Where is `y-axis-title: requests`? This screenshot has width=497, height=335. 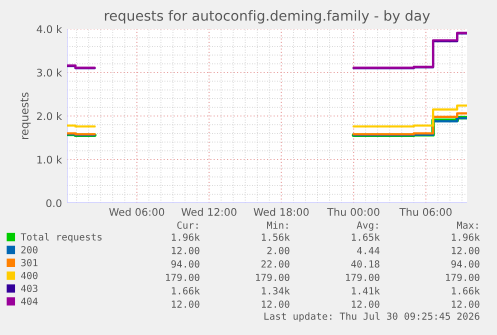
y-axis-title: requests is located at coordinates (25, 115).